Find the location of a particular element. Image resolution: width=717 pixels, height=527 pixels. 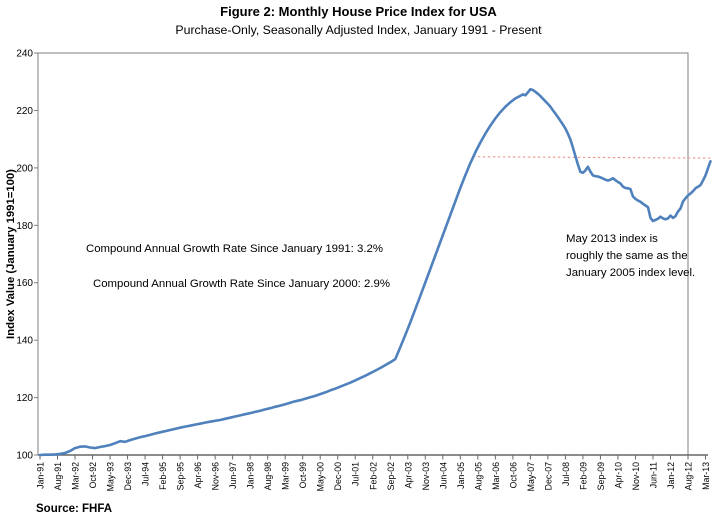

x-axis-tick-label: Feb-95 is located at coordinates (163, 476).